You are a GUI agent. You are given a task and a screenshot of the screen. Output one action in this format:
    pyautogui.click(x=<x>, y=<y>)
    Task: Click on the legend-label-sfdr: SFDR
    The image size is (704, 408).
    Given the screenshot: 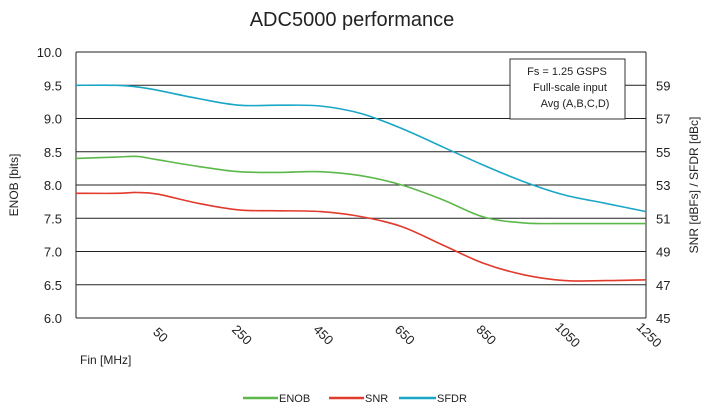 What is the action you would take?
    pyautogui.click(x=452, y=399)
    